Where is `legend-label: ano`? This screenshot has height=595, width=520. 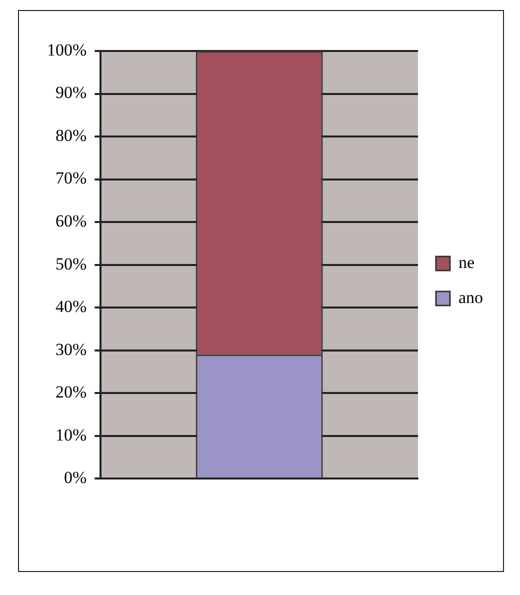
legend-label: ano is located at coordinates (470, 297).